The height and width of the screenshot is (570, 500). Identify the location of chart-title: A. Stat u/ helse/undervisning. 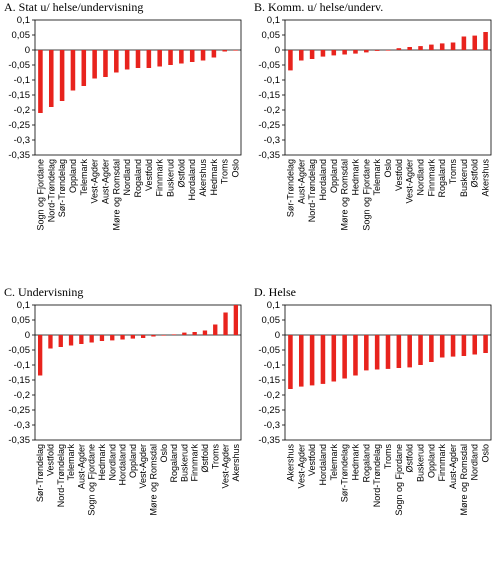
(74, 7).